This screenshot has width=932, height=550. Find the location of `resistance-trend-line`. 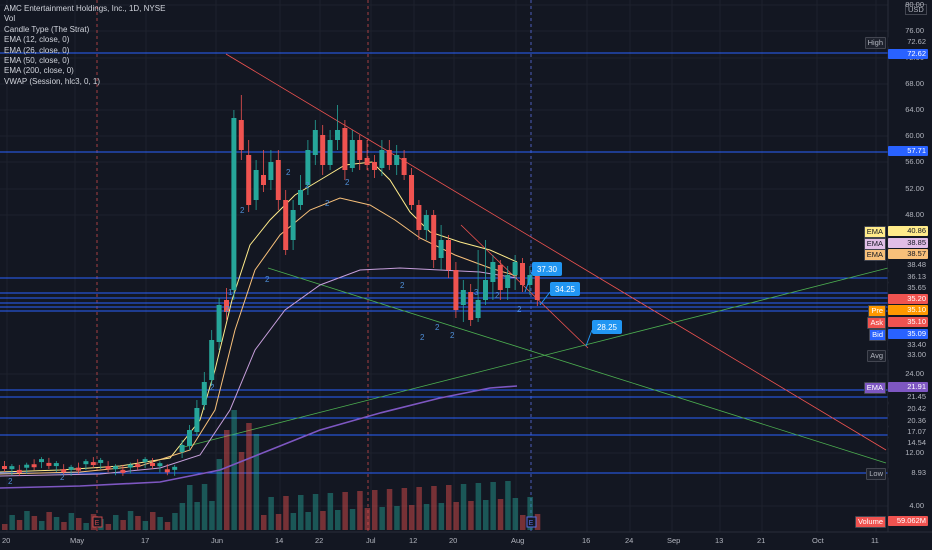

resistance-trend-line is located at coordinates (524, 286).